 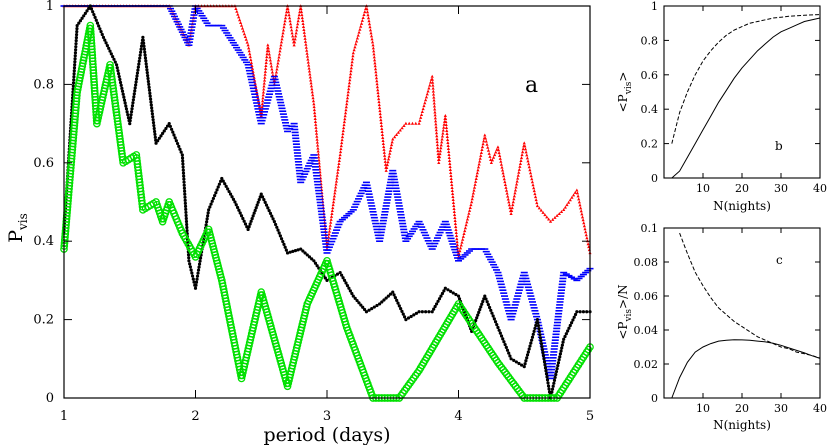 What do you see at coordinates (646, 330) in the screenshot?
I see `panel-c-ytick-label: 0.04` at bounding box center [646, 330].